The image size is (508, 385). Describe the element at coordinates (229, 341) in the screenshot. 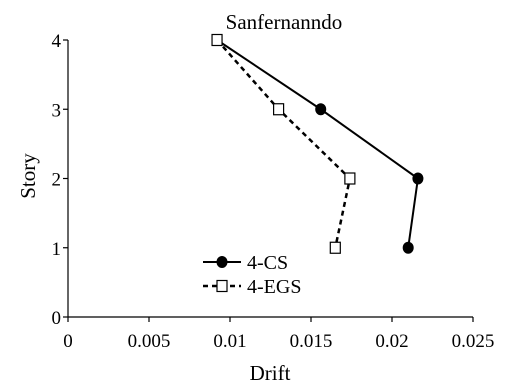

I see `x-tick-label: 0.01` at that location.